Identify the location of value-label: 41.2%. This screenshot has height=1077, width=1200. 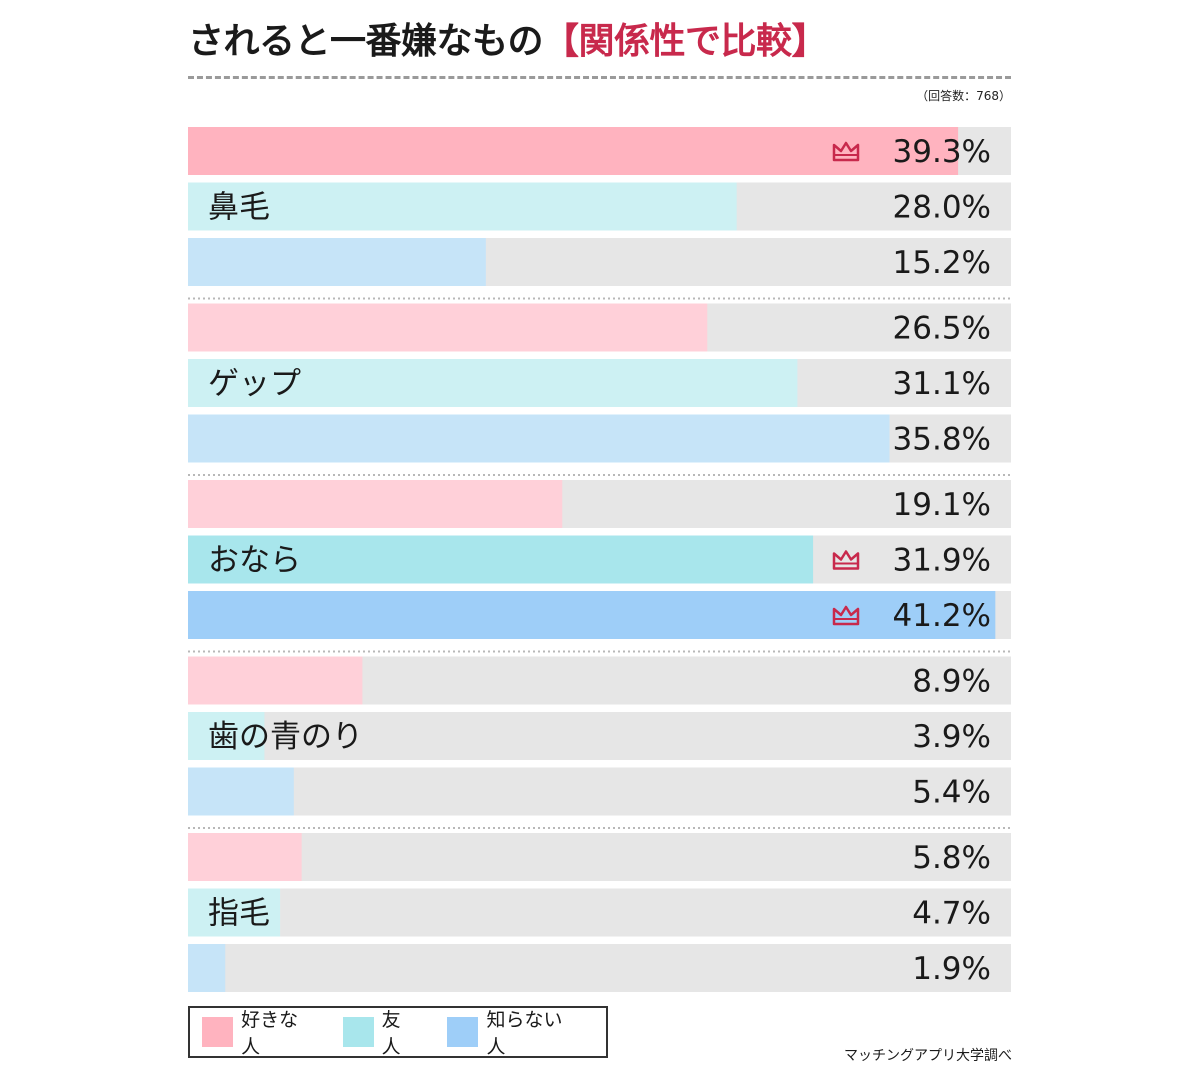
(942, 616).